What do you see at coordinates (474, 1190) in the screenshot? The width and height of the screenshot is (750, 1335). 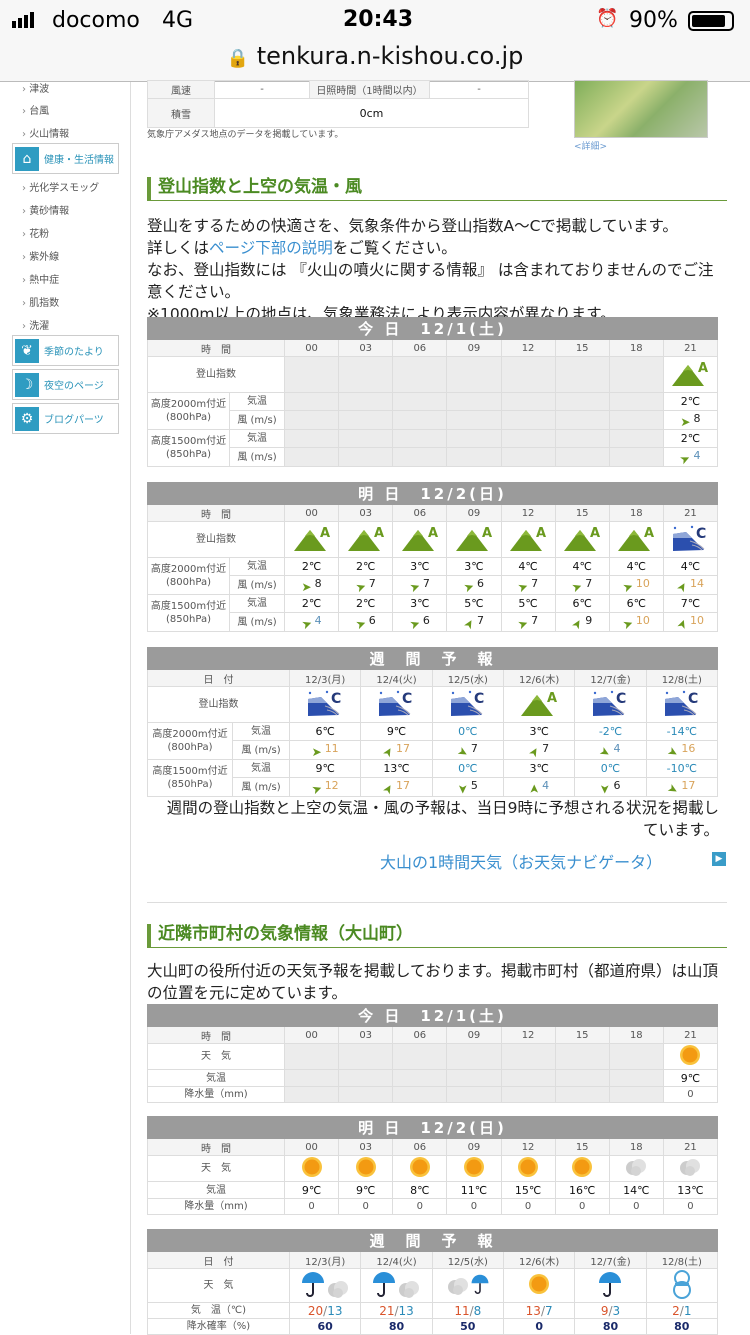 I see `temp-cell: 11℃` at bounding box center [474, 1190].